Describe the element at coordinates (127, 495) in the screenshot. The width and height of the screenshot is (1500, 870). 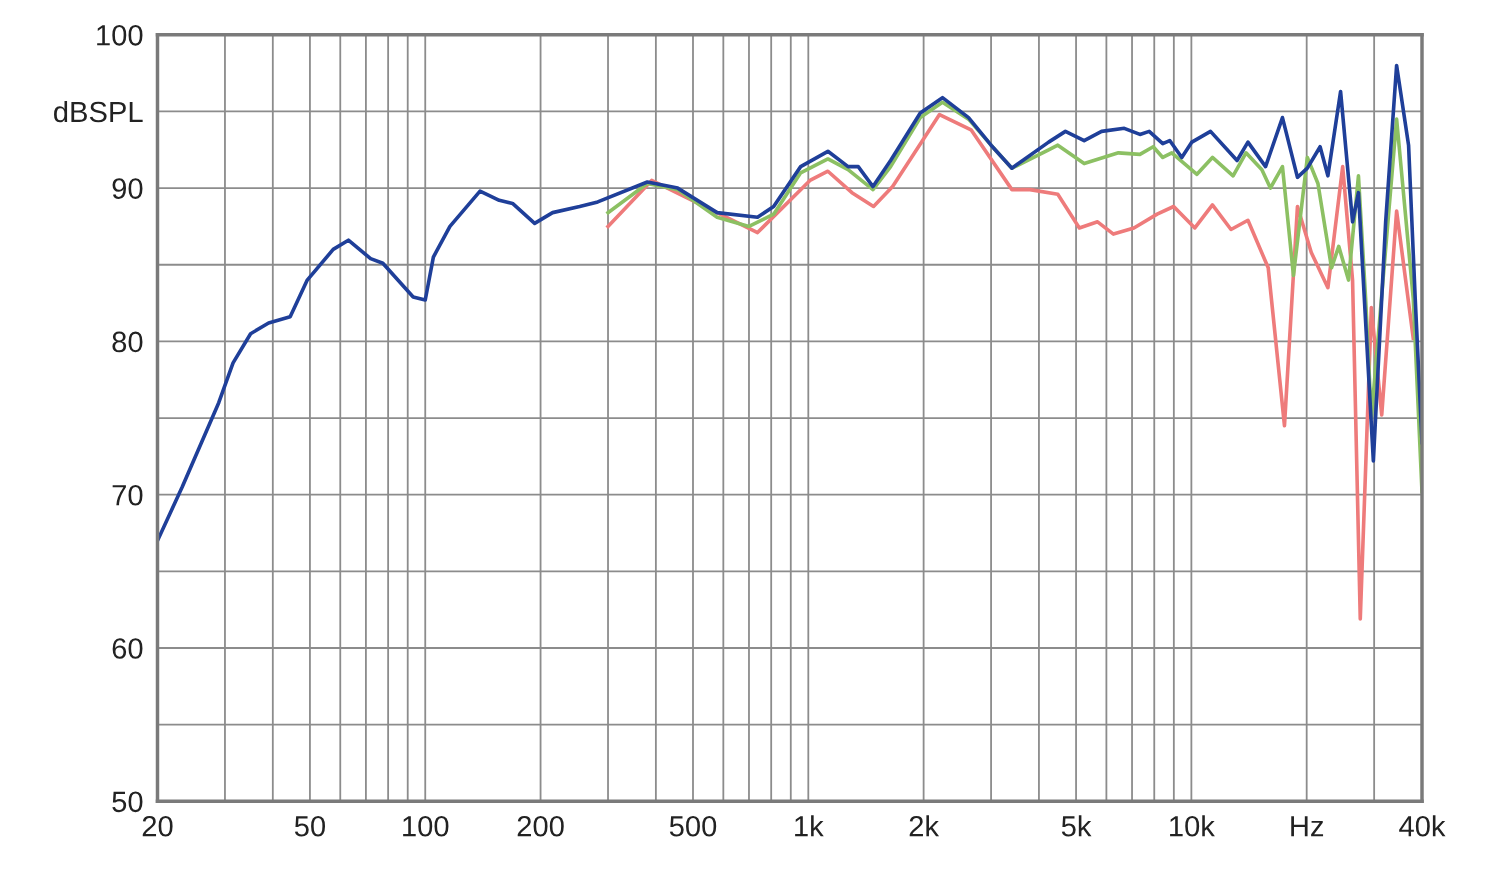
I see `y-tick-label: 70` at that location.